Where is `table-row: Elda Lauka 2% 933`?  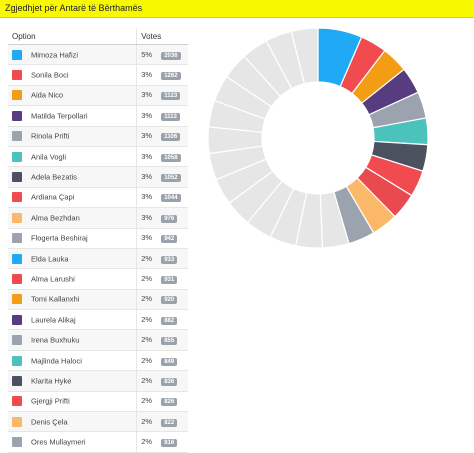
table-row: Elda Lauka 2% 933 is located at coordinates (98, 259).